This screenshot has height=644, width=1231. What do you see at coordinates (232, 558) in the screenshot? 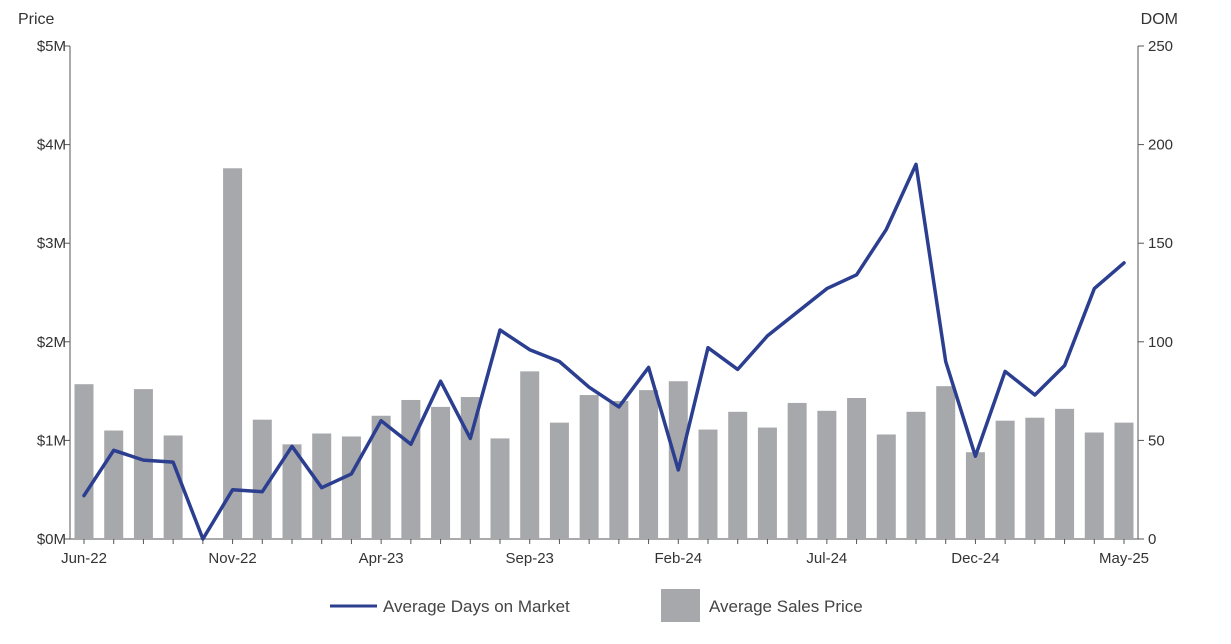
I see `x-tick-label: Nov-22` at bounding box center [232, 558].